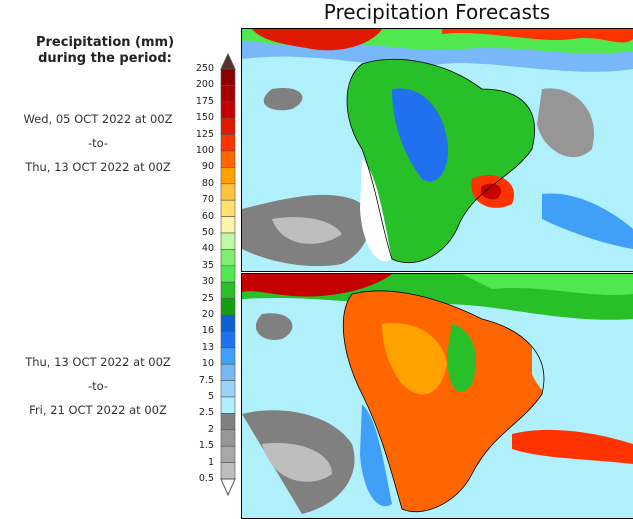 The width and height of the screenshot is (633, 519). Describe the element at coordinates (206, 478) in the screenshot. I see `colorbar-tick-label: 0.5` at that location.